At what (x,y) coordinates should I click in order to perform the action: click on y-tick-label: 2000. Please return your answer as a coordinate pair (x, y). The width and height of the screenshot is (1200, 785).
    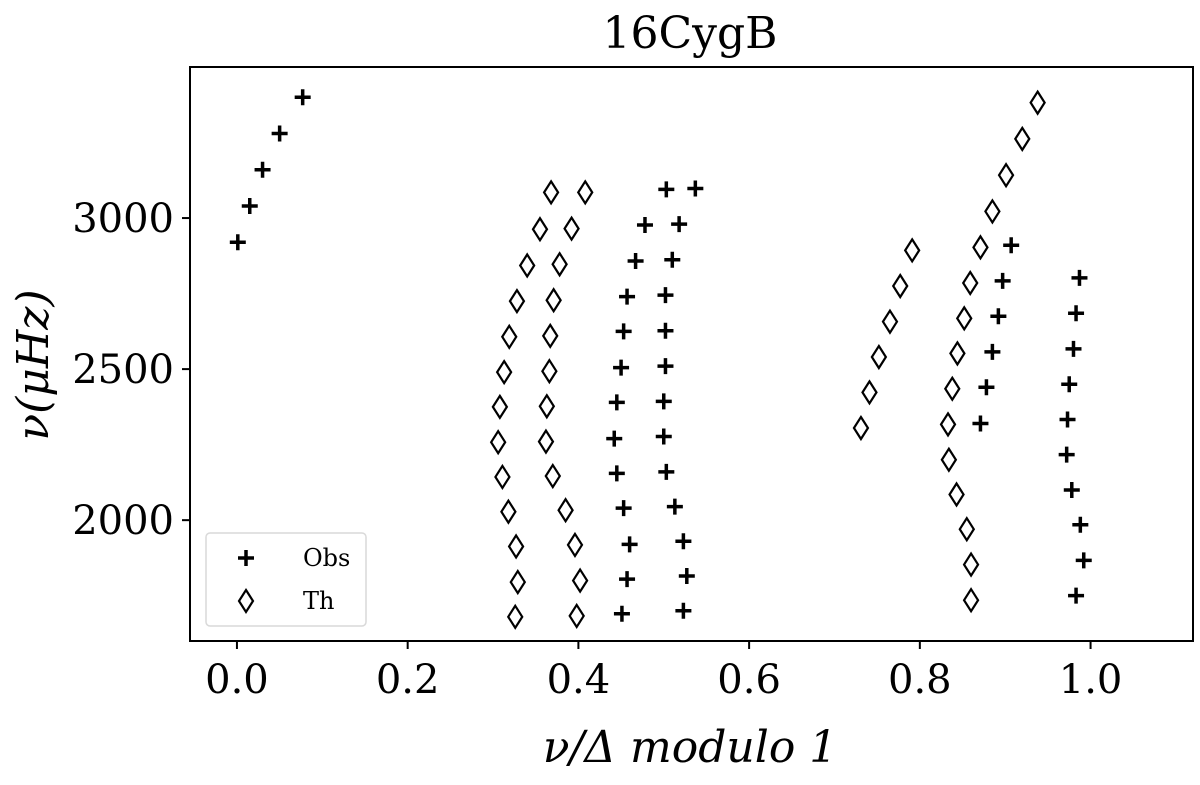
    Looking at the image, I should click on (123, 521).